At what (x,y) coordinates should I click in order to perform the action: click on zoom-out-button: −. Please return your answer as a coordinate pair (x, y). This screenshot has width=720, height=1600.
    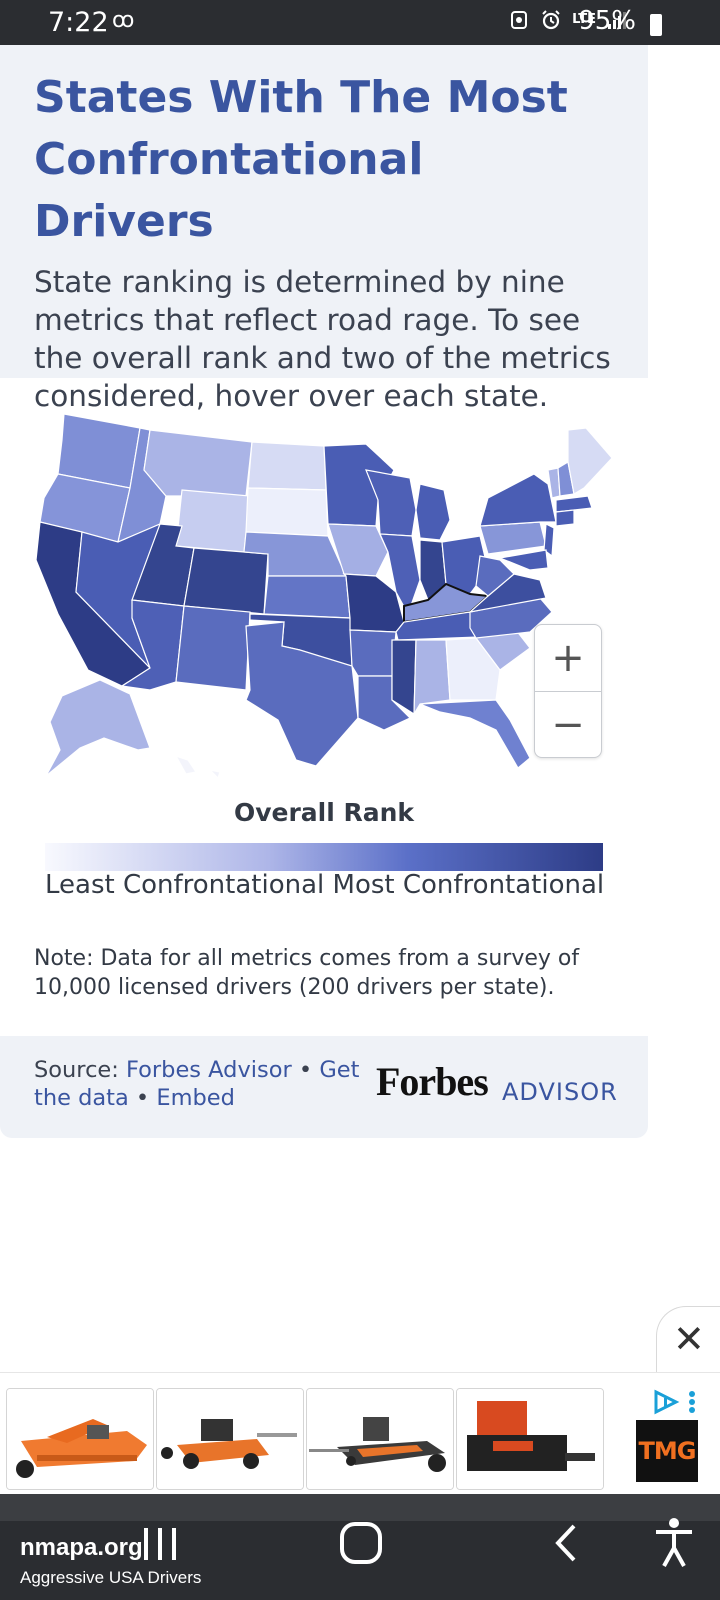
    Looking at the image, I should click on (568, 724).